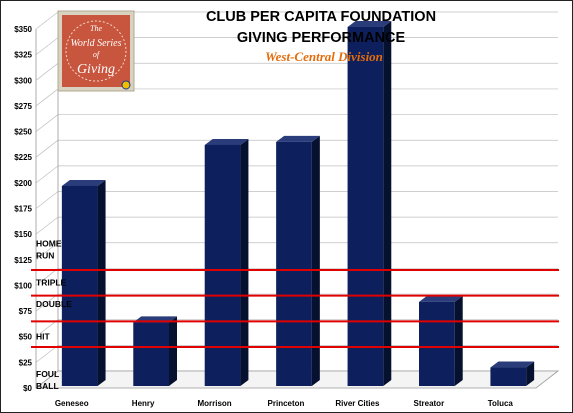  Describe the element at coordinates (26, 362) in the screenshot. I see `y-tick-label: $25` at that location.